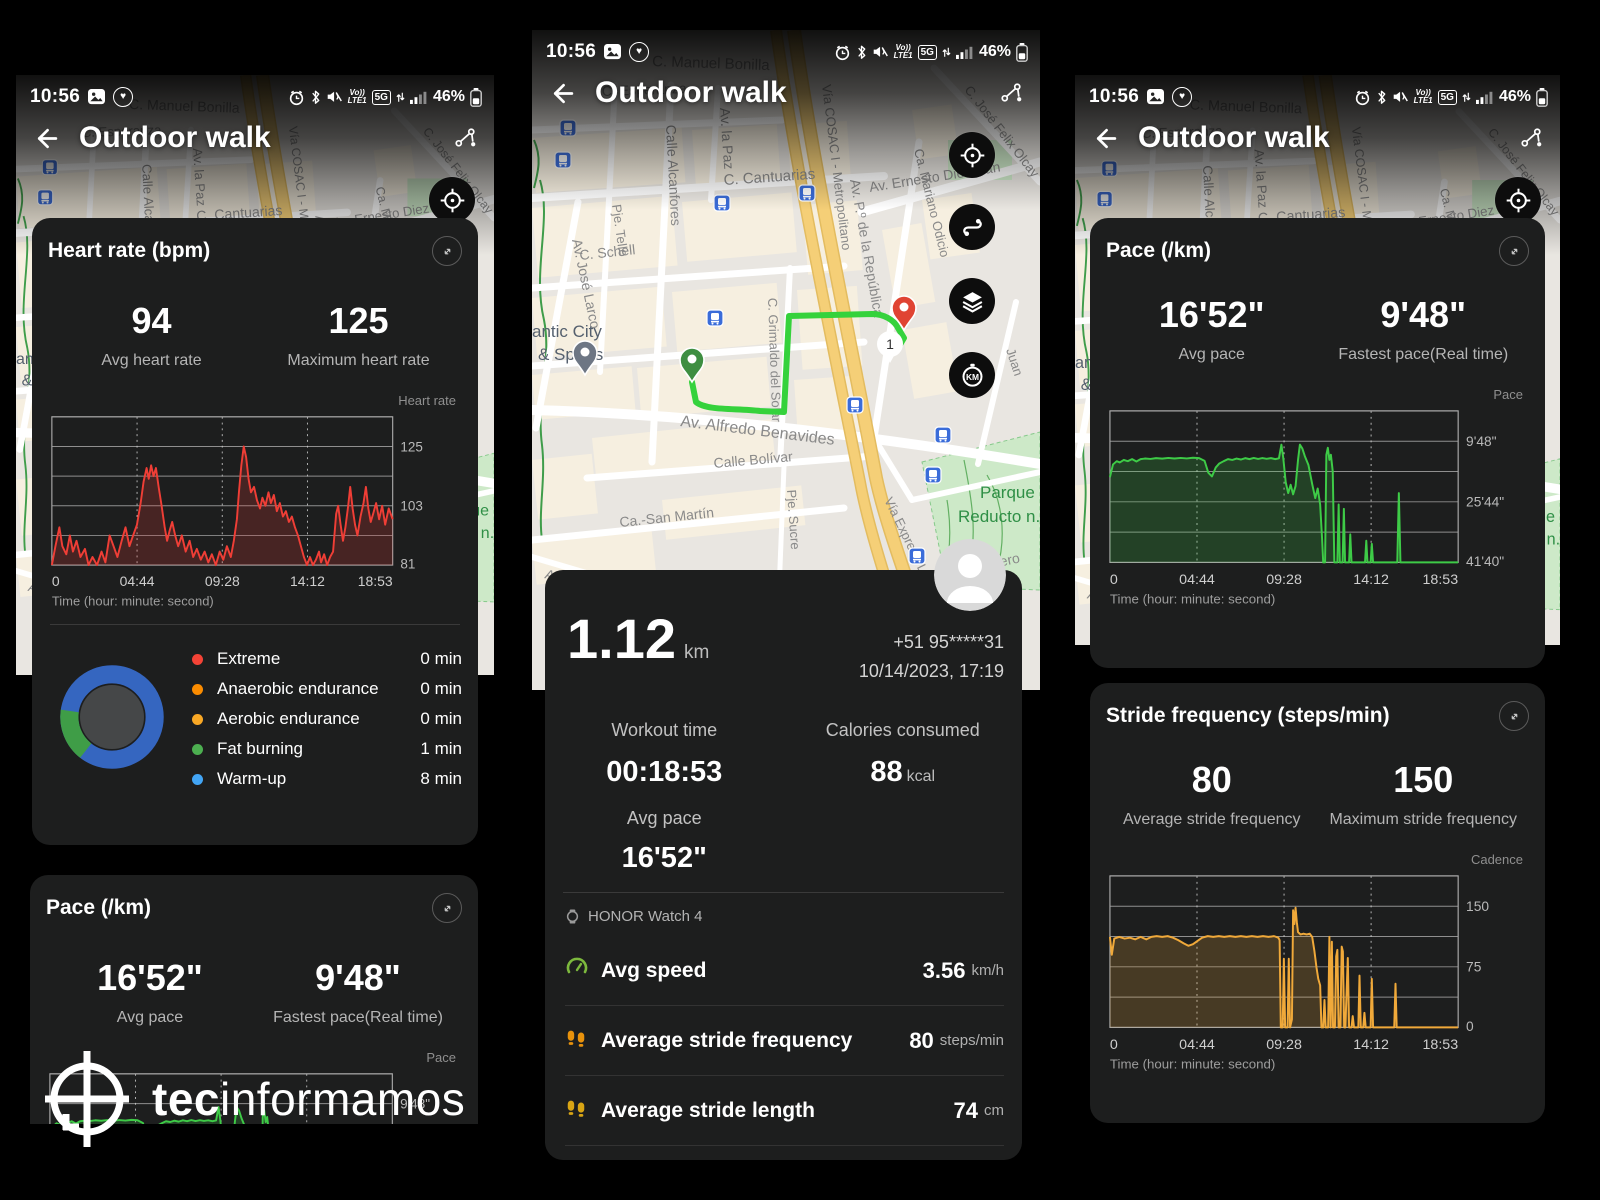 The width and height of the screenshot is (1600, 1200). Describe the element at coordinates (972, 301) in the screenshot. I see `layers-button` at that location.